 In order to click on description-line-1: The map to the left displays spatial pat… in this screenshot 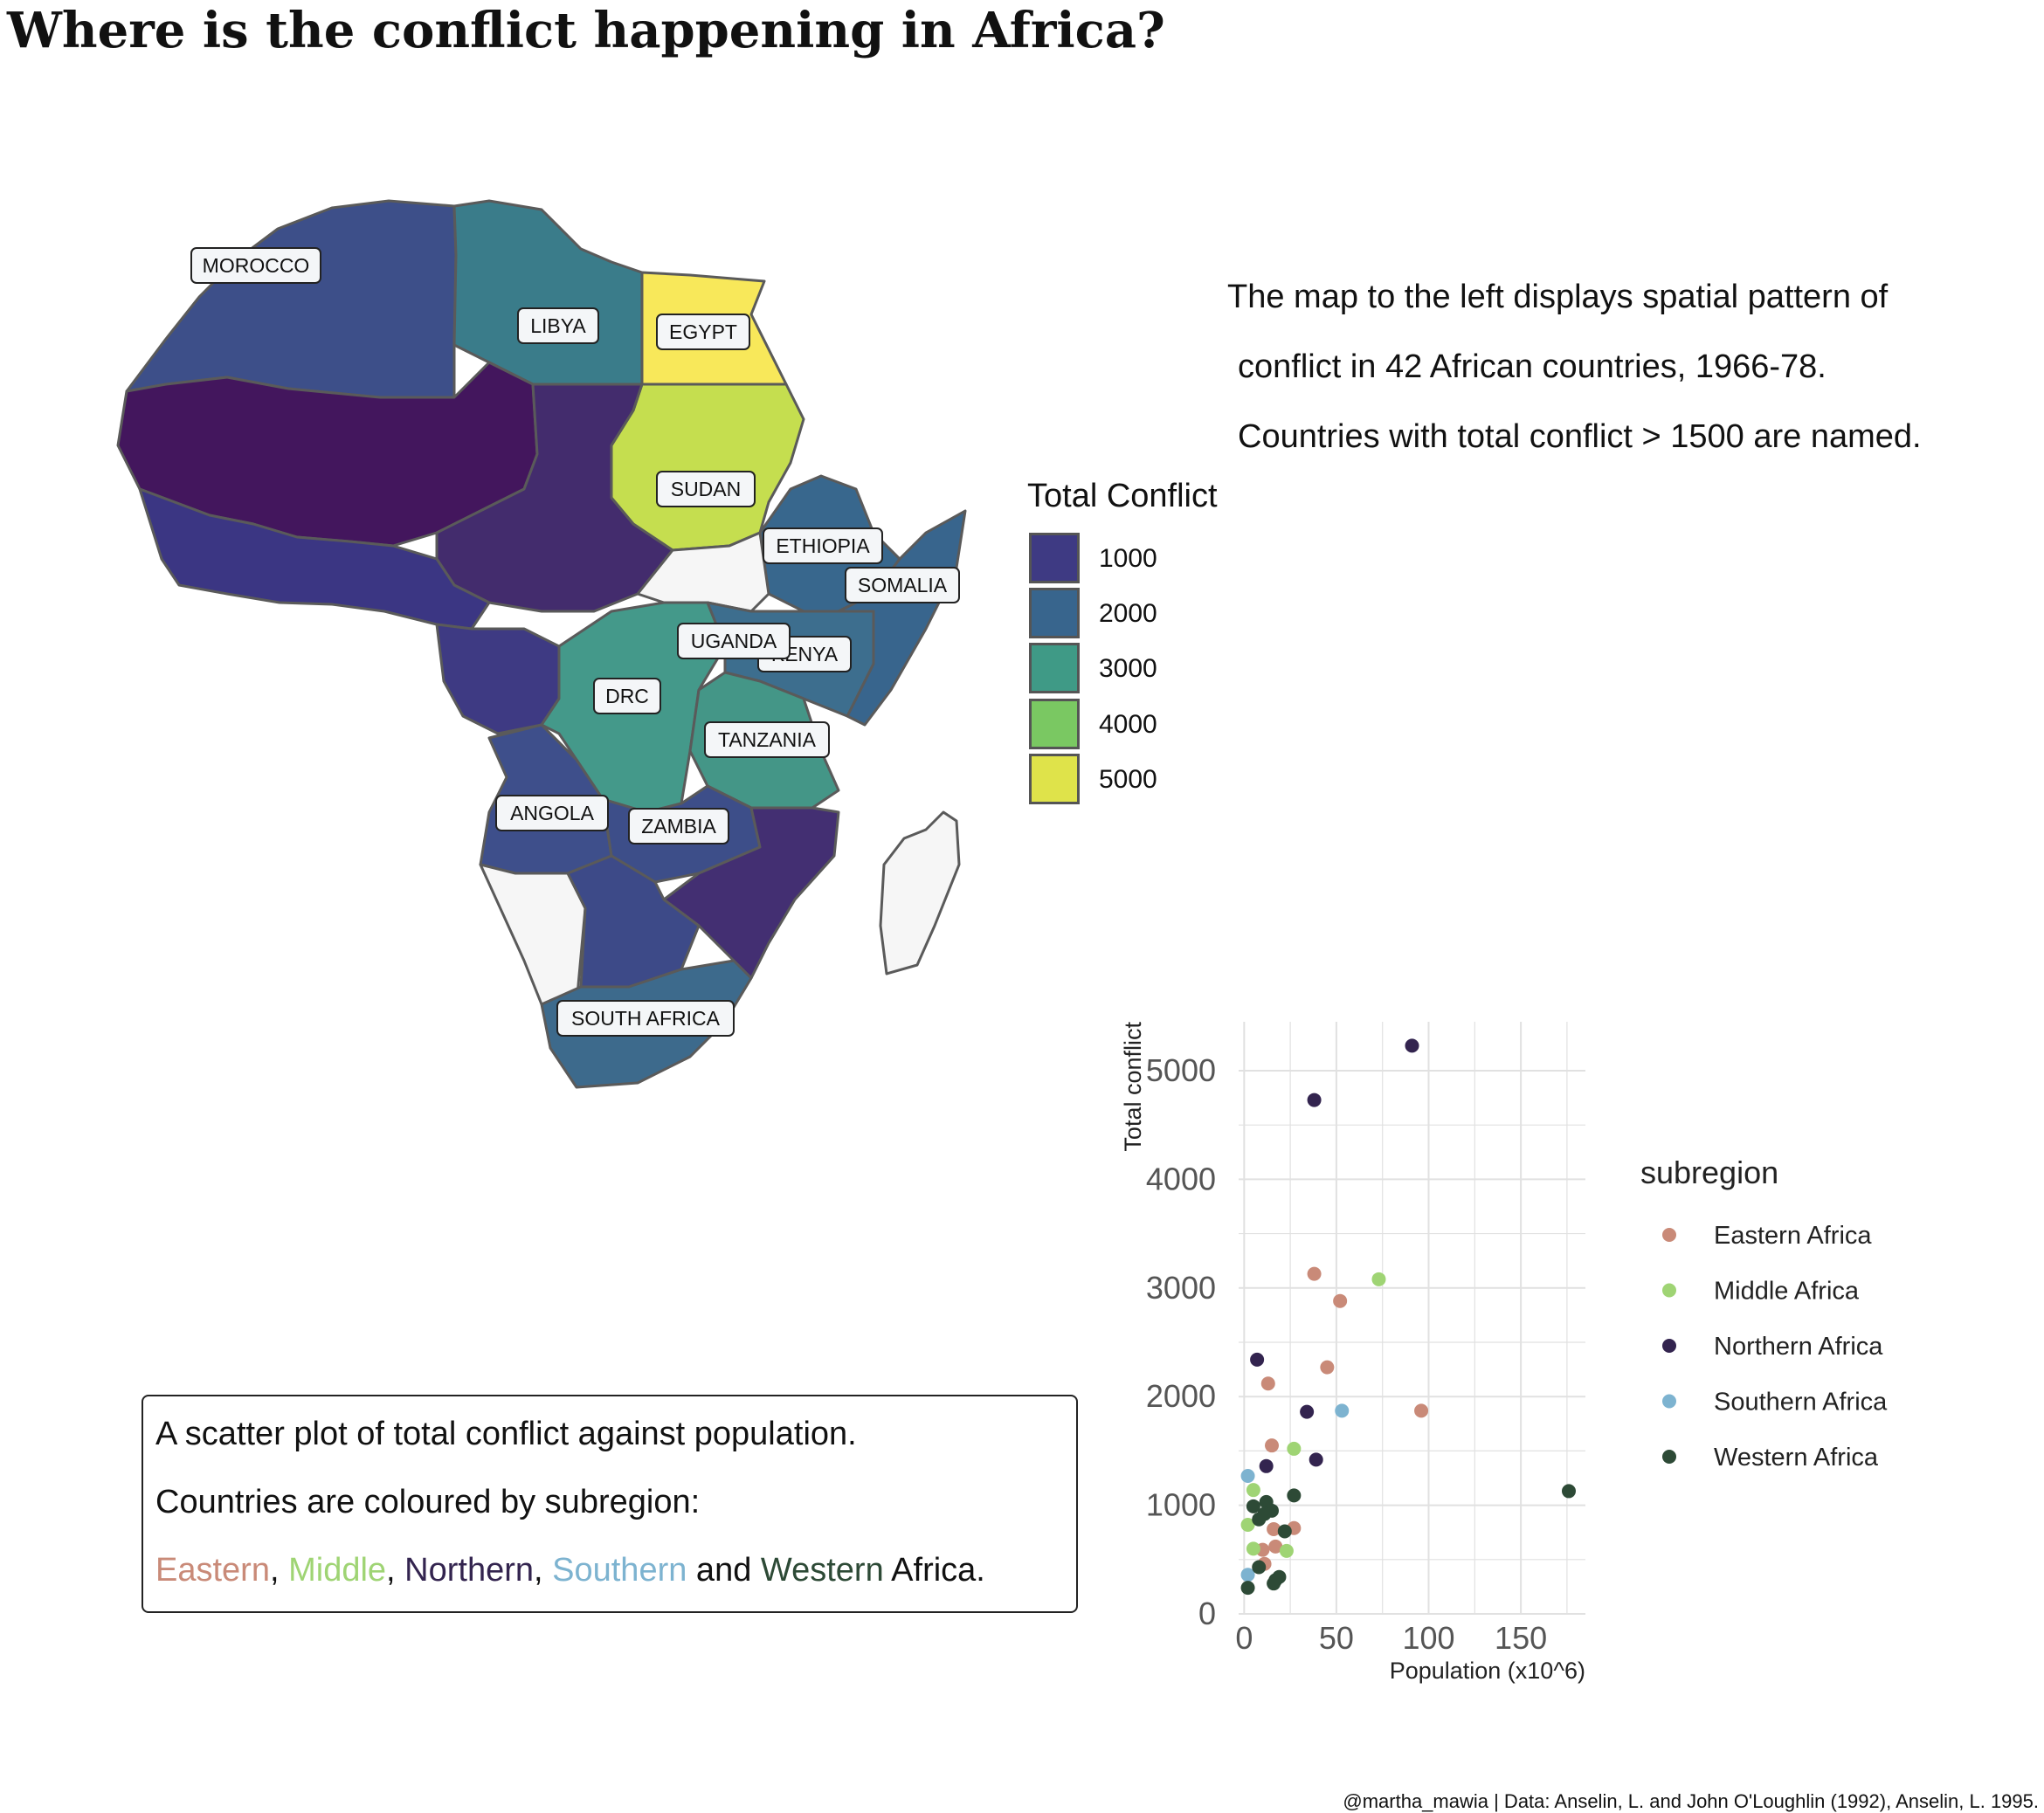, I will do `click(1558, 297)`.